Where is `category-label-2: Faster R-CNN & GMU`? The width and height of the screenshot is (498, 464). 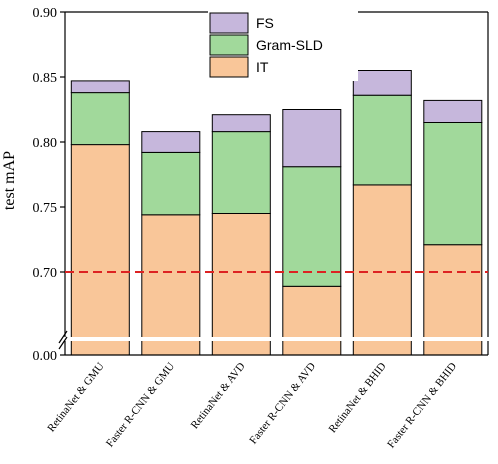 category-label-2: Faster R-CNN & GMU is located at coordinates (140, 404).